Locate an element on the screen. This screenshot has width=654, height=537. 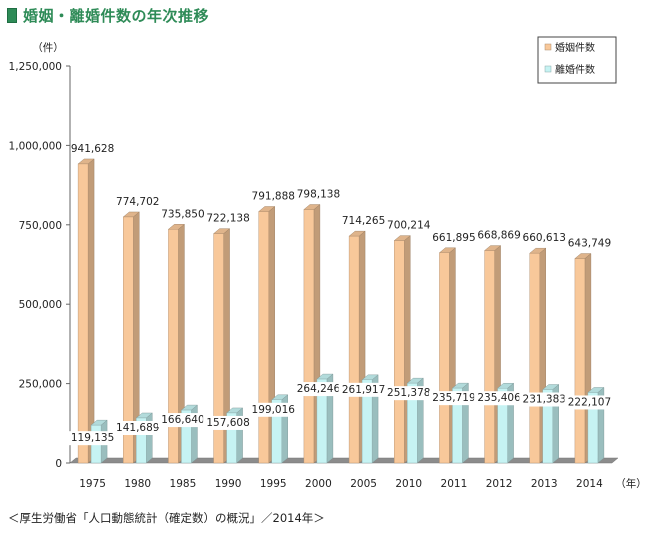
legend-label: 離婚件数 is located at coordinates (575, 69).